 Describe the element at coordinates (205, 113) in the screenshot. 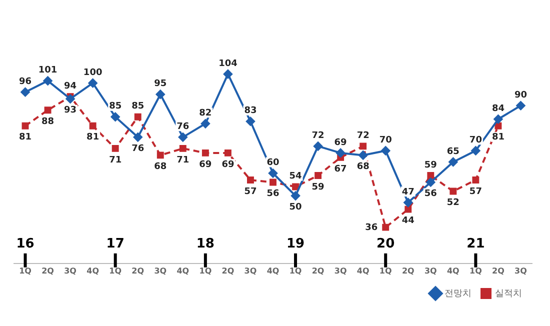

I see `data-label: 82` at that location.